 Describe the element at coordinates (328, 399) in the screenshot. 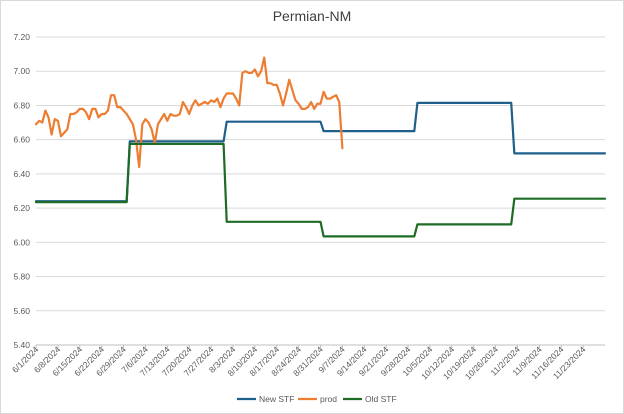

I see `legend-label: prod` at that location.